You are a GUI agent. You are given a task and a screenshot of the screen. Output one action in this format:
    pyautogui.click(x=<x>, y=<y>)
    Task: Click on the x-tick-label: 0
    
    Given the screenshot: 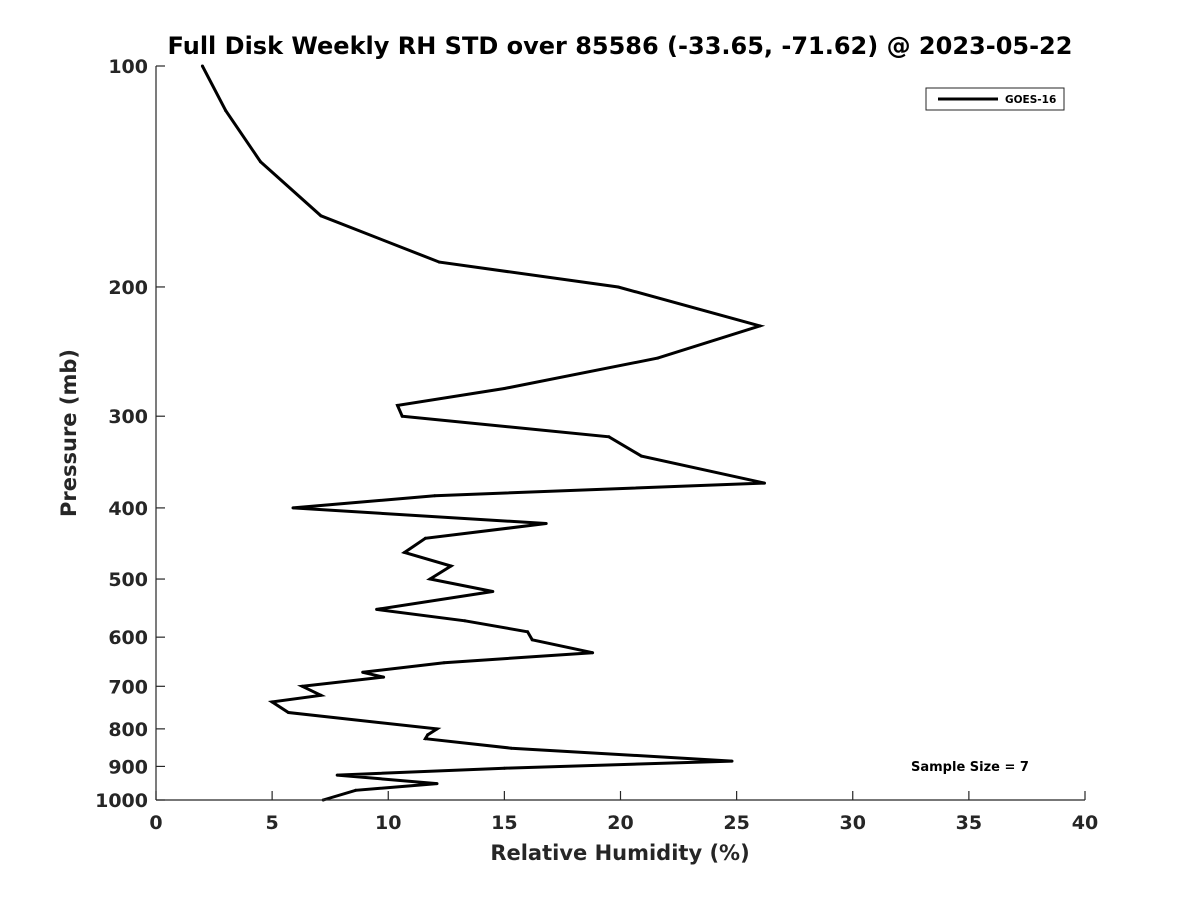 What is the action you would take?
    pyautogui.click(x=155, y=823)
    